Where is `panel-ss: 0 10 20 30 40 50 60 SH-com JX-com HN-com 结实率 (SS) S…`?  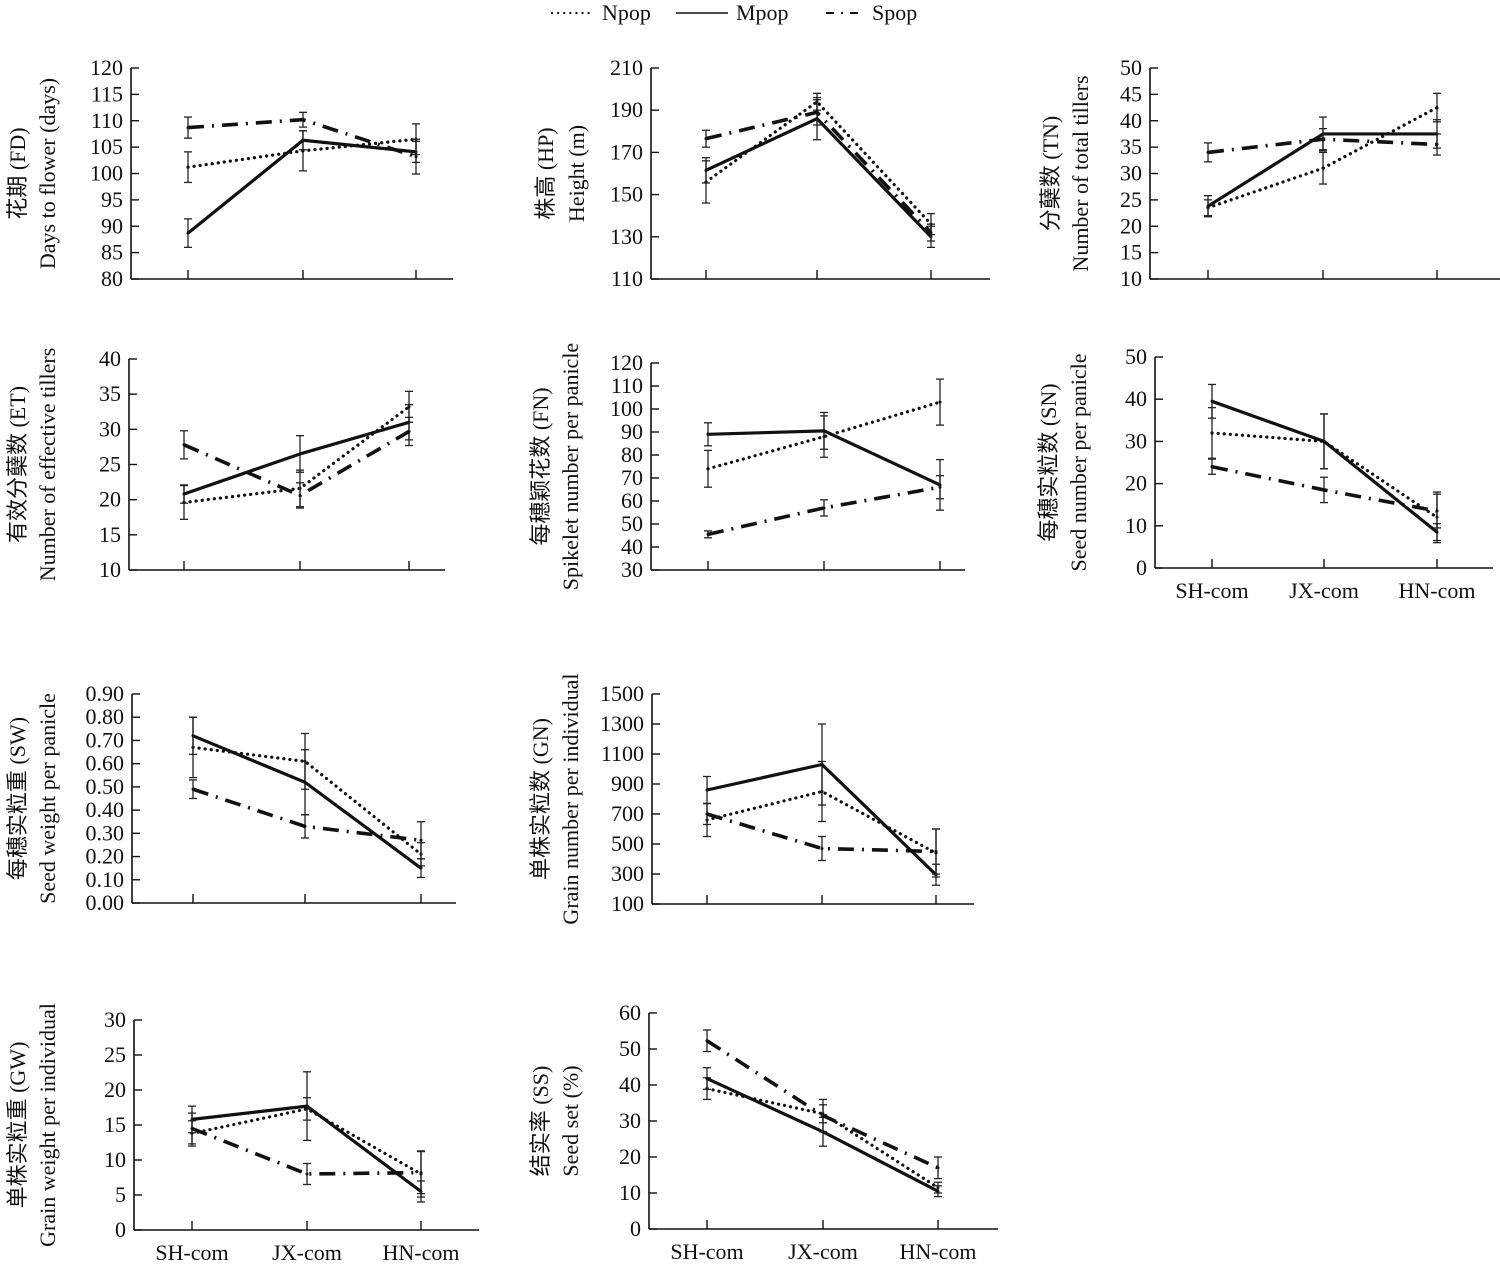 panel-ss: 0 10 20 30 40 50 60 SH-com JX-com HN-com 结实率 (SS) S… is located at coordinates (763, 1132).